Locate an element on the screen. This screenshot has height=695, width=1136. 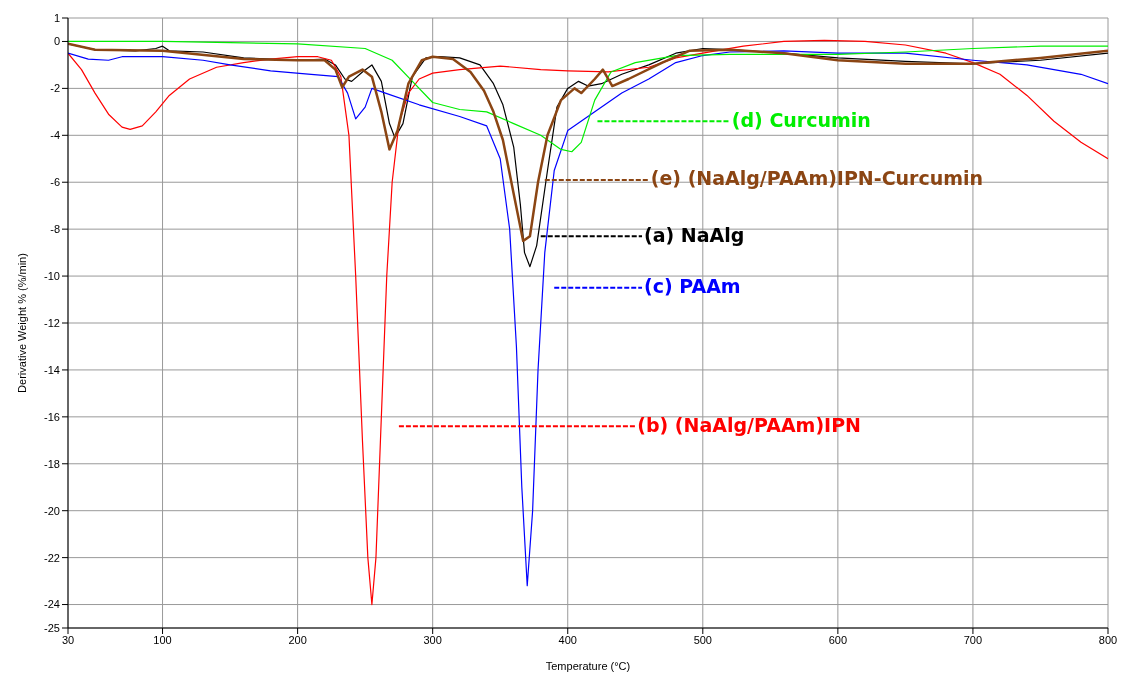
text: (a) NaAlg is located at coordinates (694, 234).